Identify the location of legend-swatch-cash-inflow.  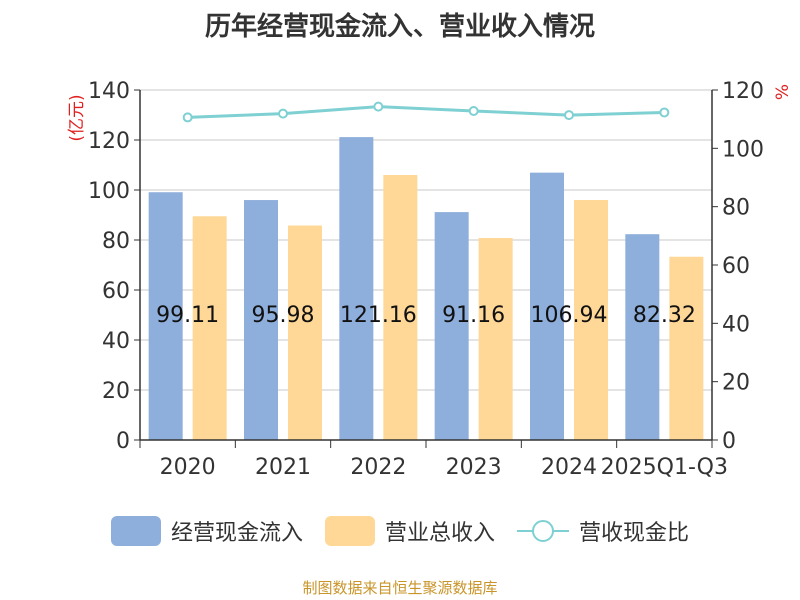
(135, 531).